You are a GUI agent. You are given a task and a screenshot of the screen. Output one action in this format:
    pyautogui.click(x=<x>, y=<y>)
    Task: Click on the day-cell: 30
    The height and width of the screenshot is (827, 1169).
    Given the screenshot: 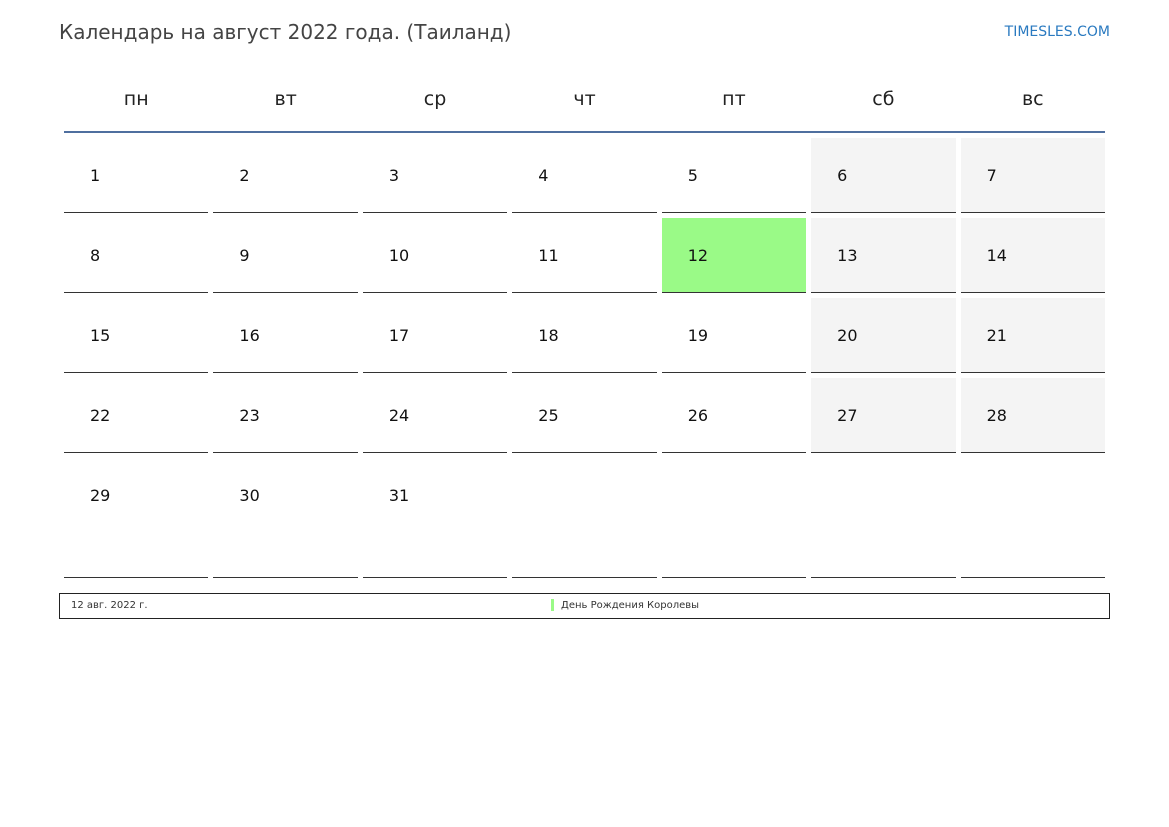 What is the action you would take?
    pyautogui.click(x=285, y=518)
    